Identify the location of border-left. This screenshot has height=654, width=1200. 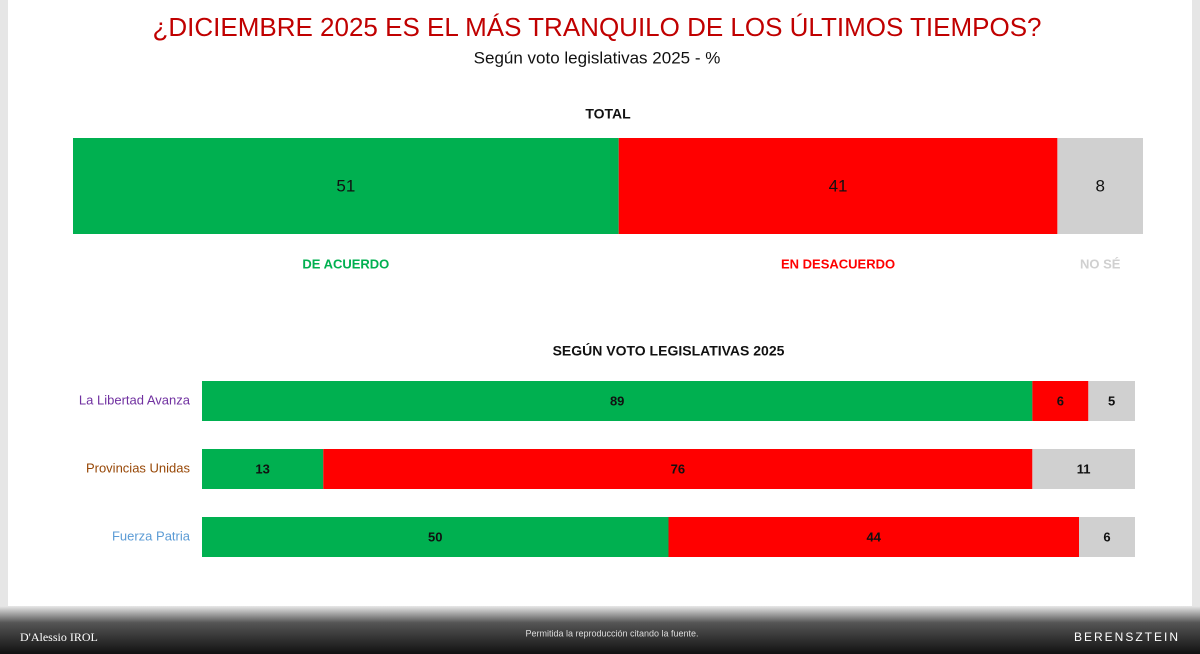
(4, 304).